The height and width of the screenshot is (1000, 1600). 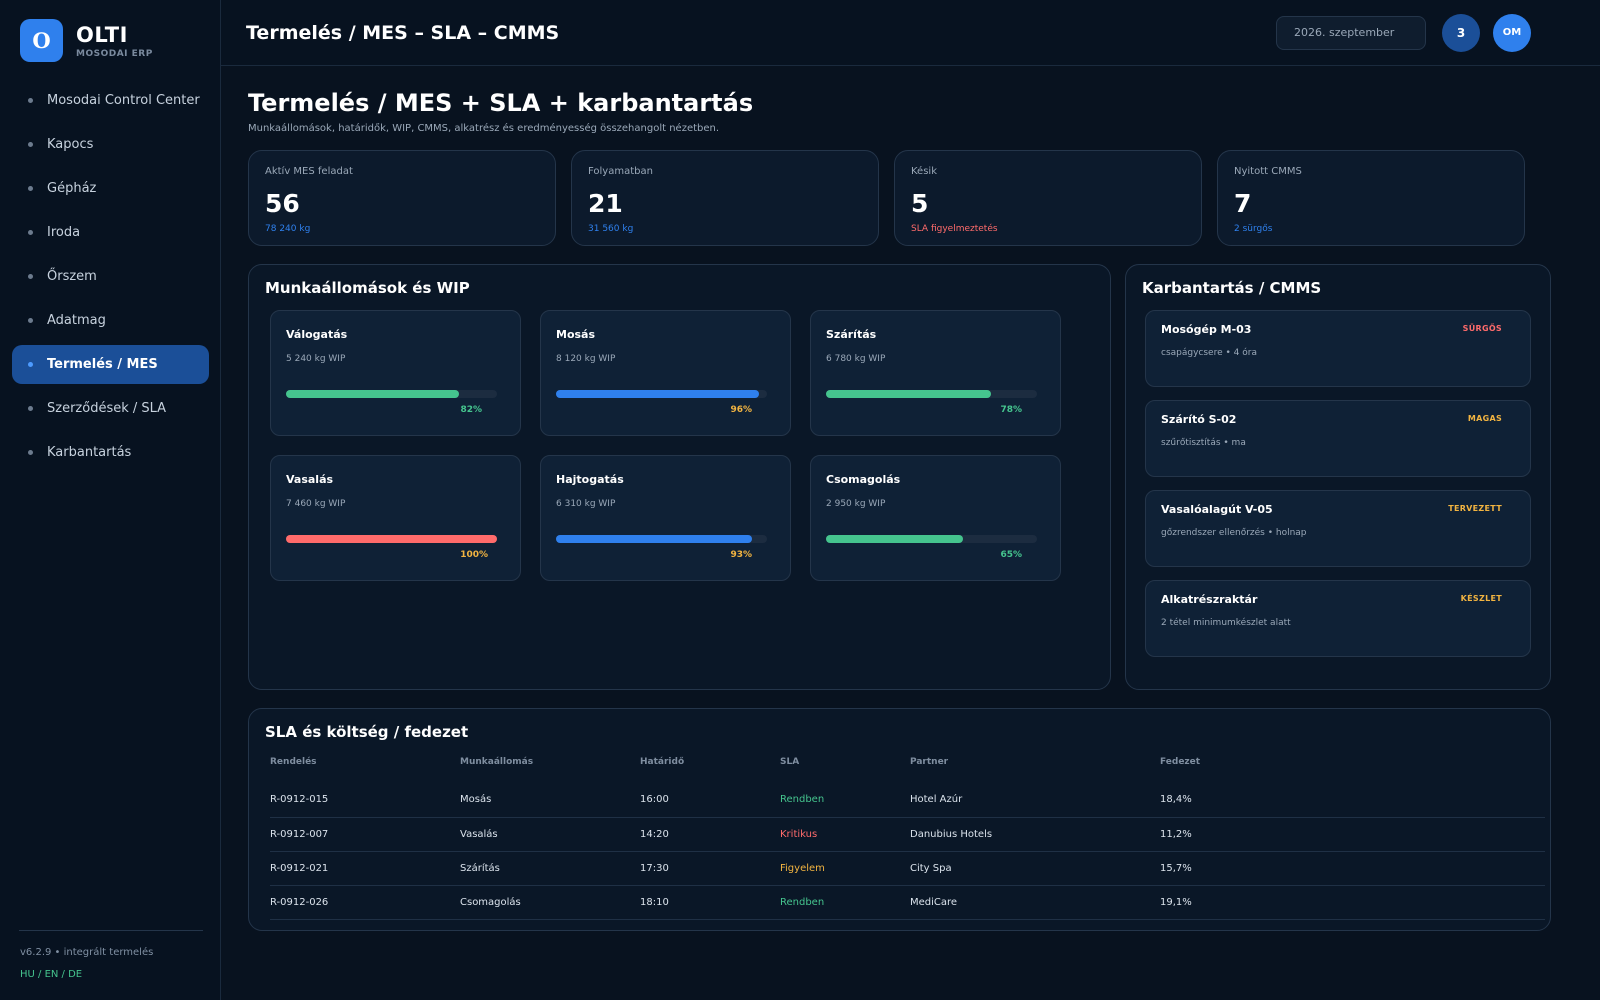 What do you see at coordinates (550, 902) in the screenshot?
I see `station: Csomagolás` at bounding box center [550, 902].